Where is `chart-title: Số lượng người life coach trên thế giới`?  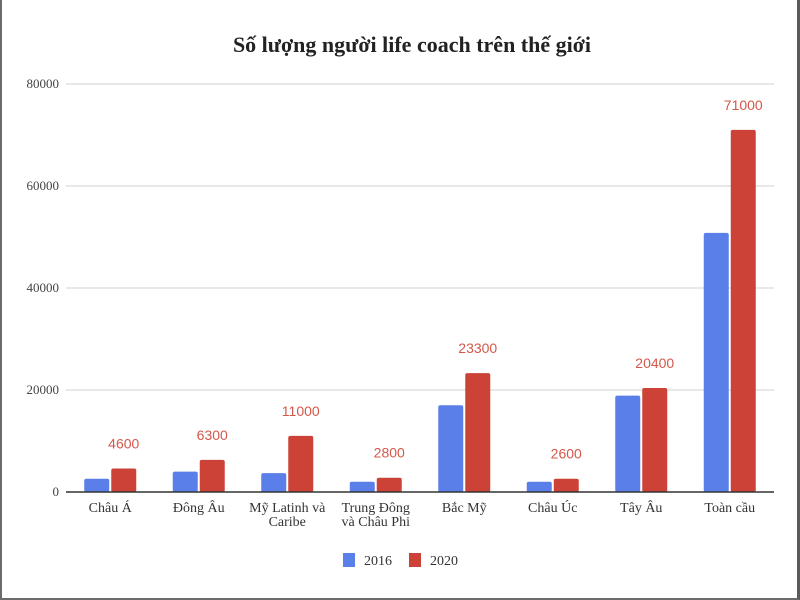 chart-title: Số lượng người life coach trên thế giới is located at coordinates (412, 44).